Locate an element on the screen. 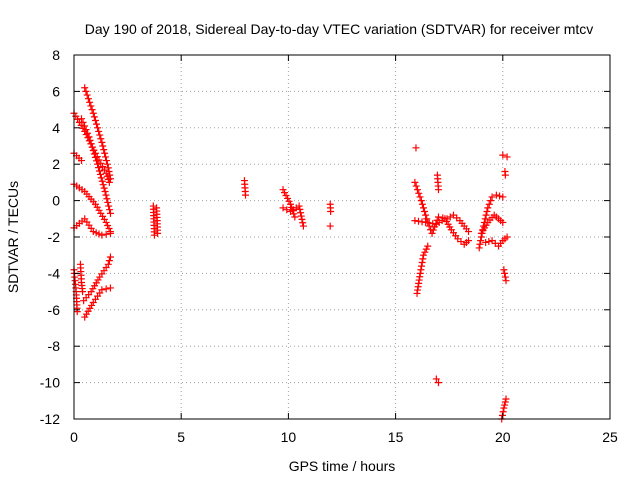 The image size is (640, 480). y-tick-label: 2 is located at coordinates (56, 164).